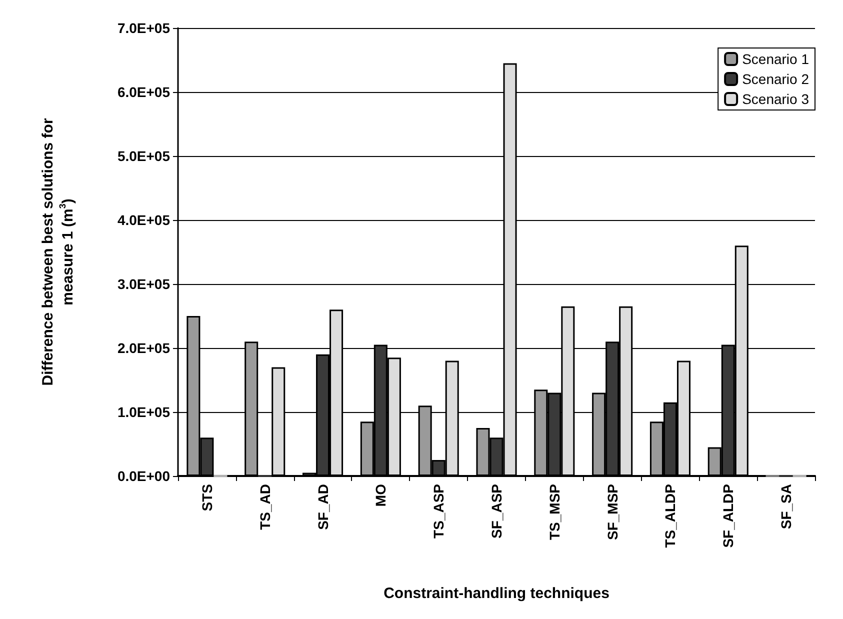  I want to click on x-tick-label: SF_SA, so click(786, 507).